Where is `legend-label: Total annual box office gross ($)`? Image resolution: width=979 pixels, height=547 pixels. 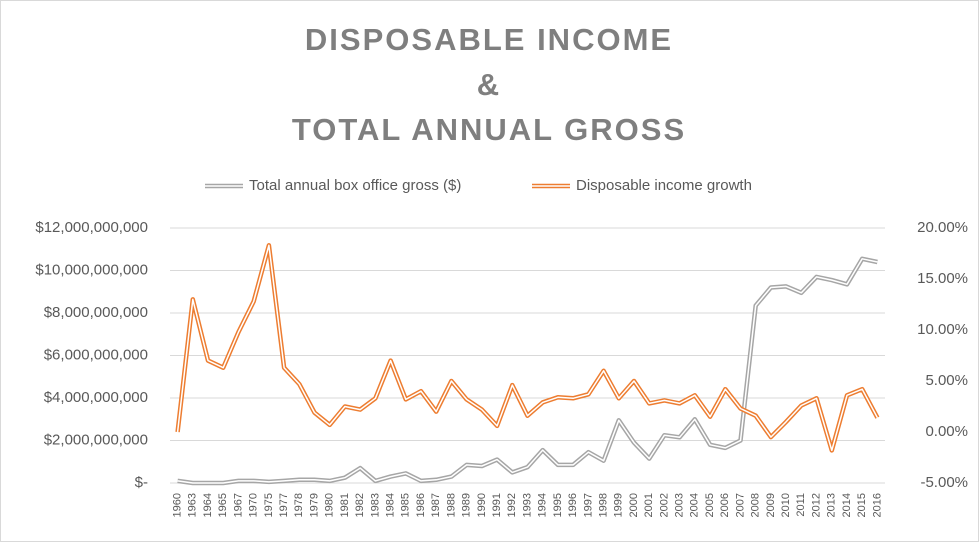 legend-label: Total annual box office gross ($) is located at coordinates (355, 185).